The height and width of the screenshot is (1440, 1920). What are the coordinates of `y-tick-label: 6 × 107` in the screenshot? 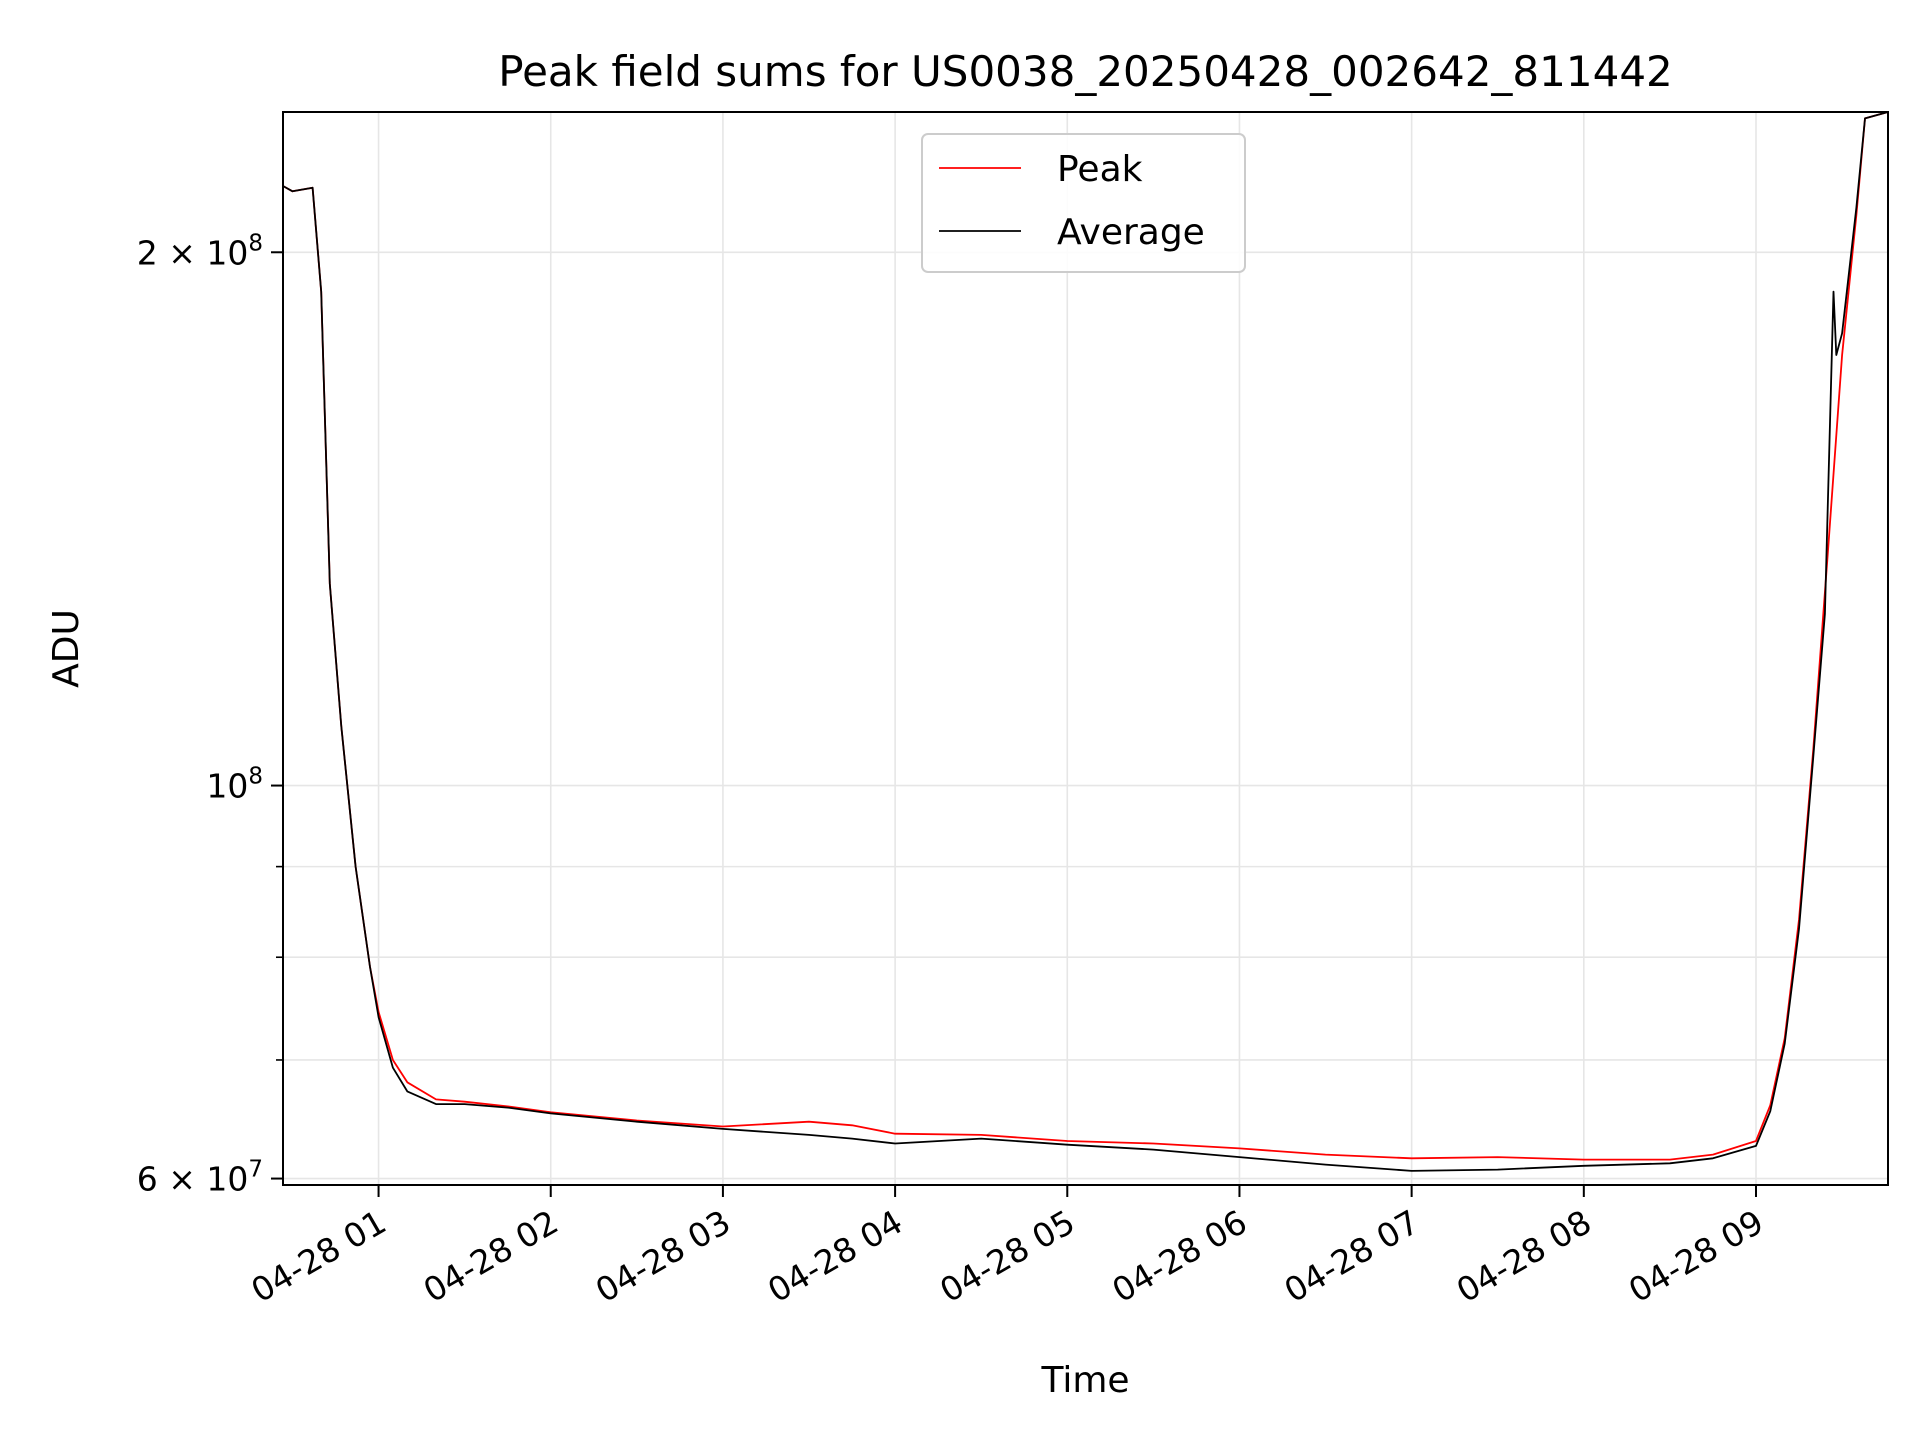 It's located at (200, 1178).